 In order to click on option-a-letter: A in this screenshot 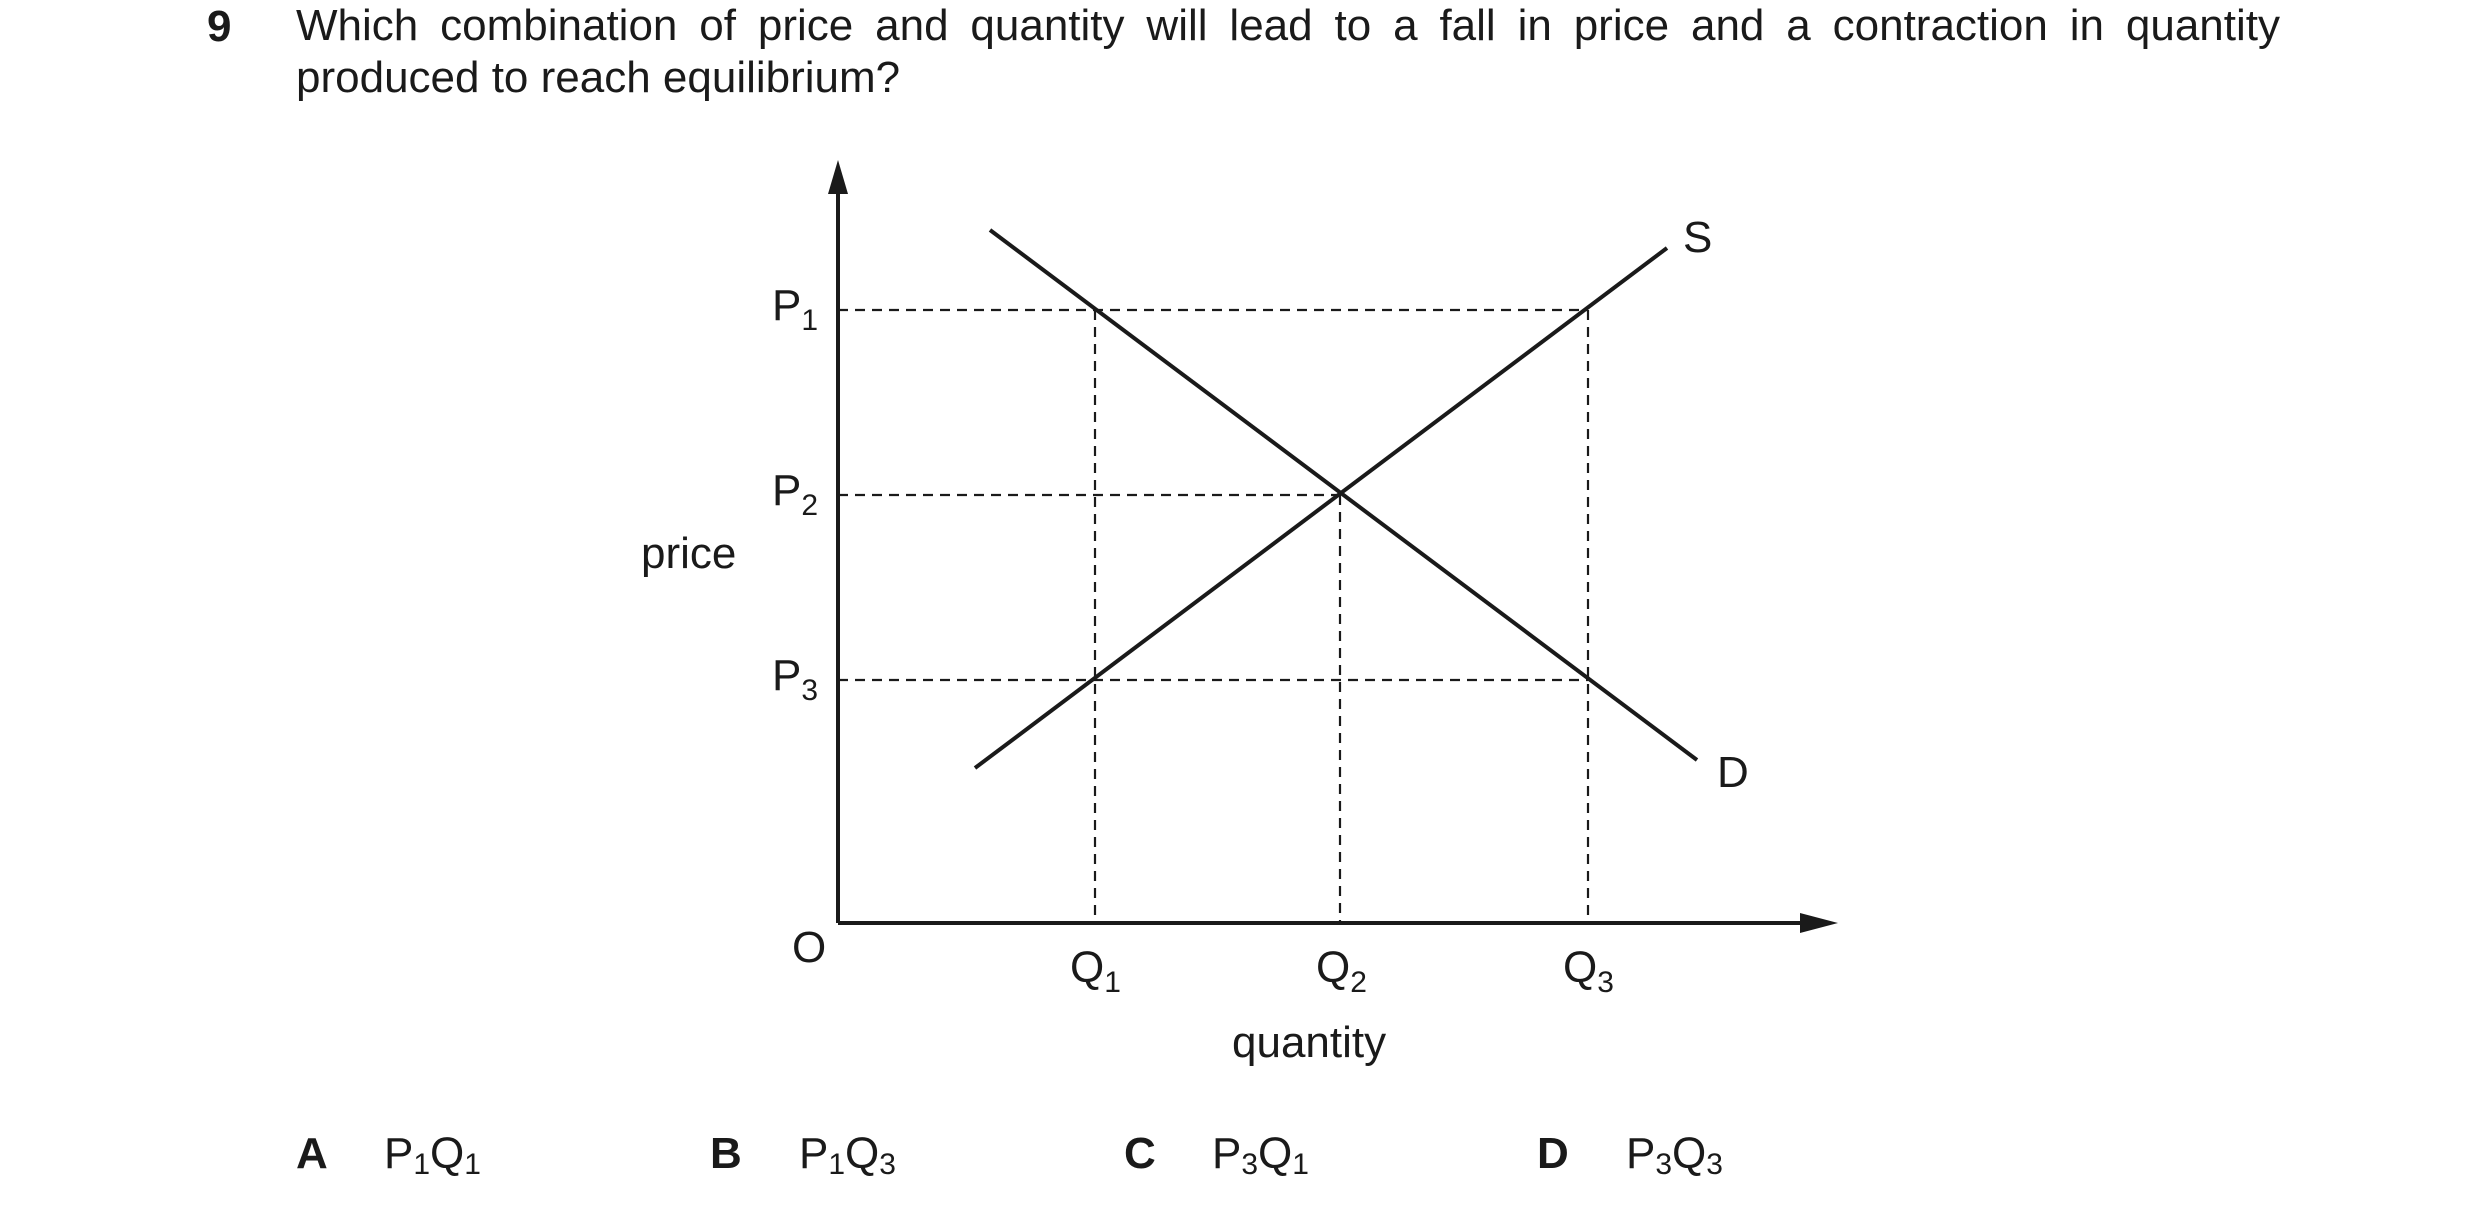, I will do `click(312, 1153)`.